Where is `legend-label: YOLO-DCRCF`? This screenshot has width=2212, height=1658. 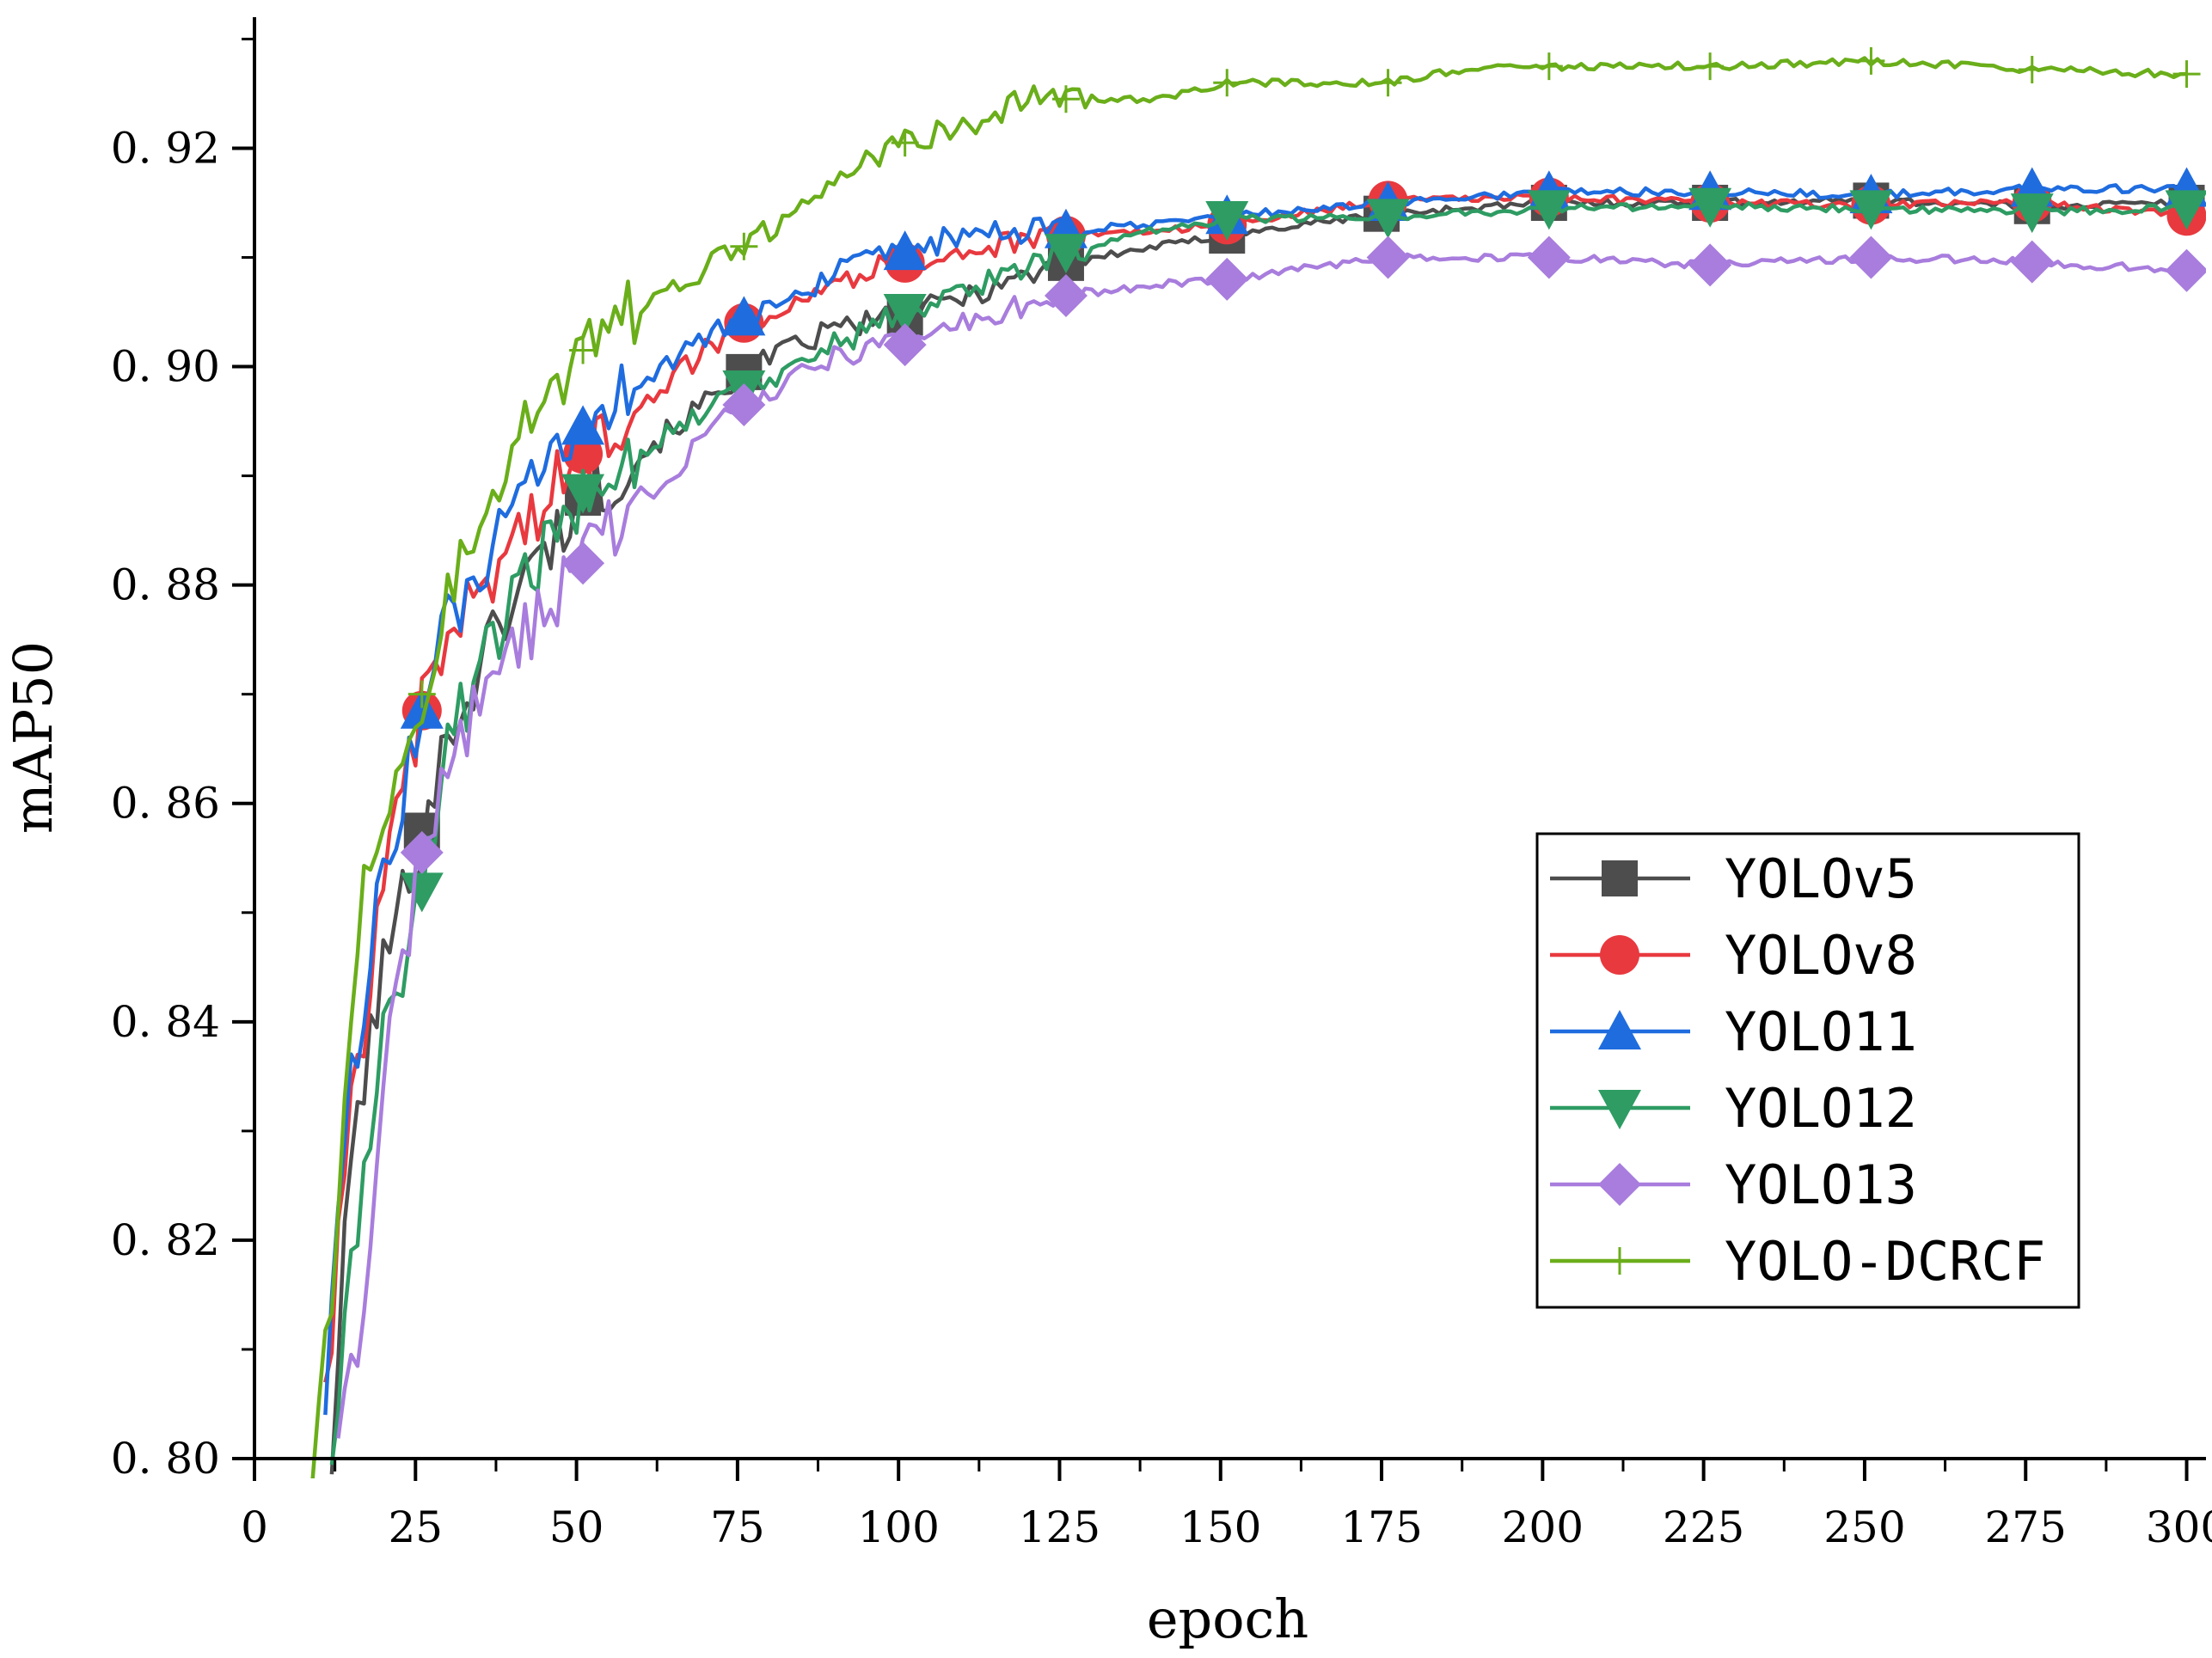 legend-label: YOLO-DCRCF is located at coordinates (1885, 1261).